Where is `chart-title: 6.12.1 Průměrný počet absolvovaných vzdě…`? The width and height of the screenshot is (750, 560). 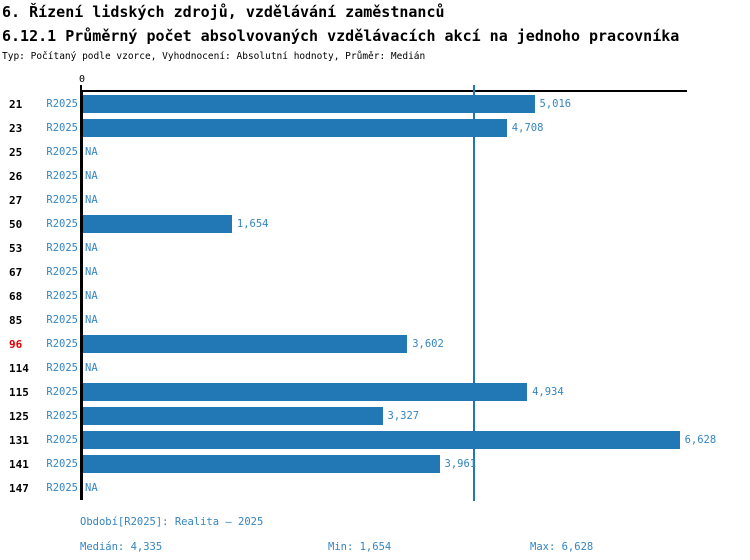
chart-title: 6.12.1 Průměrný počet absolvovaných vzdě… is located at coordinates (341, 36).